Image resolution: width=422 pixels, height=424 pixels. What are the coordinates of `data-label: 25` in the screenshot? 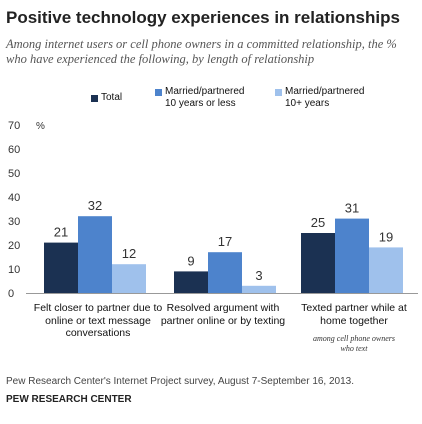 It's located at (318, 222).